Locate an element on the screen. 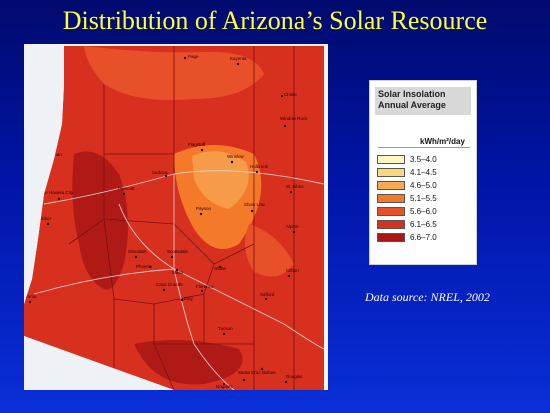 This screenshot has height=413, width=550. legend-class-row: 4.6–5.0 is located at coordinates (424, 185).